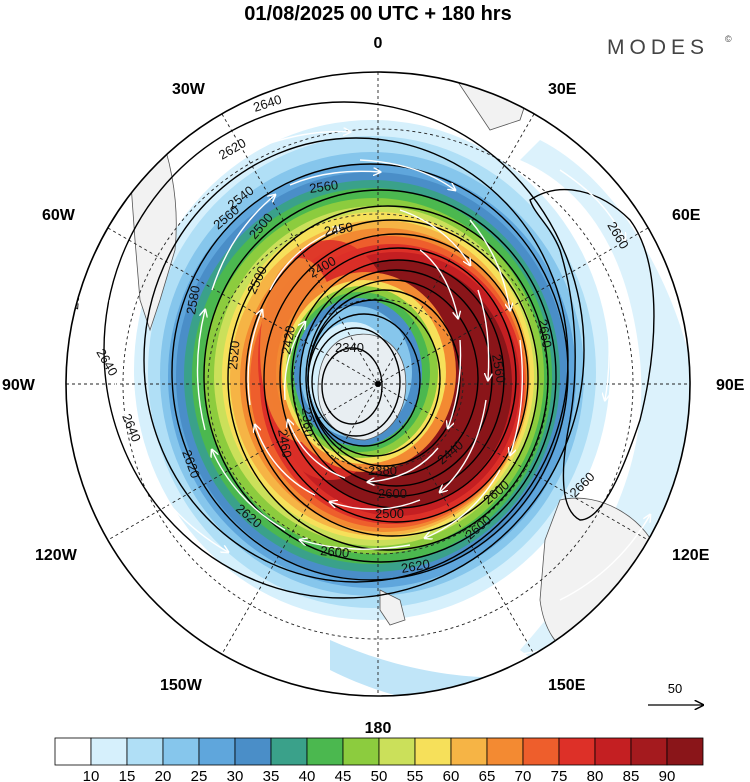 Image resolution: width=750 pixels, height=782 pixels. Describe the element at coordinates (730, 385) in the screenshot. I see `lon-label-90e: 90E` at that location.